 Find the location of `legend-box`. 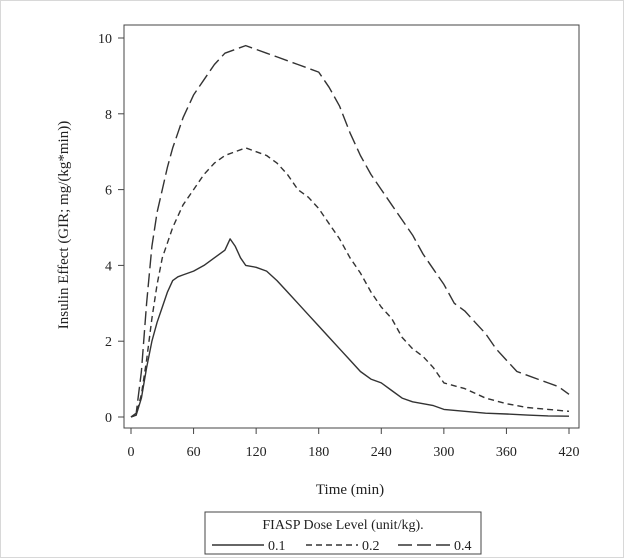

legend-box is located at coordinates (343, 533).